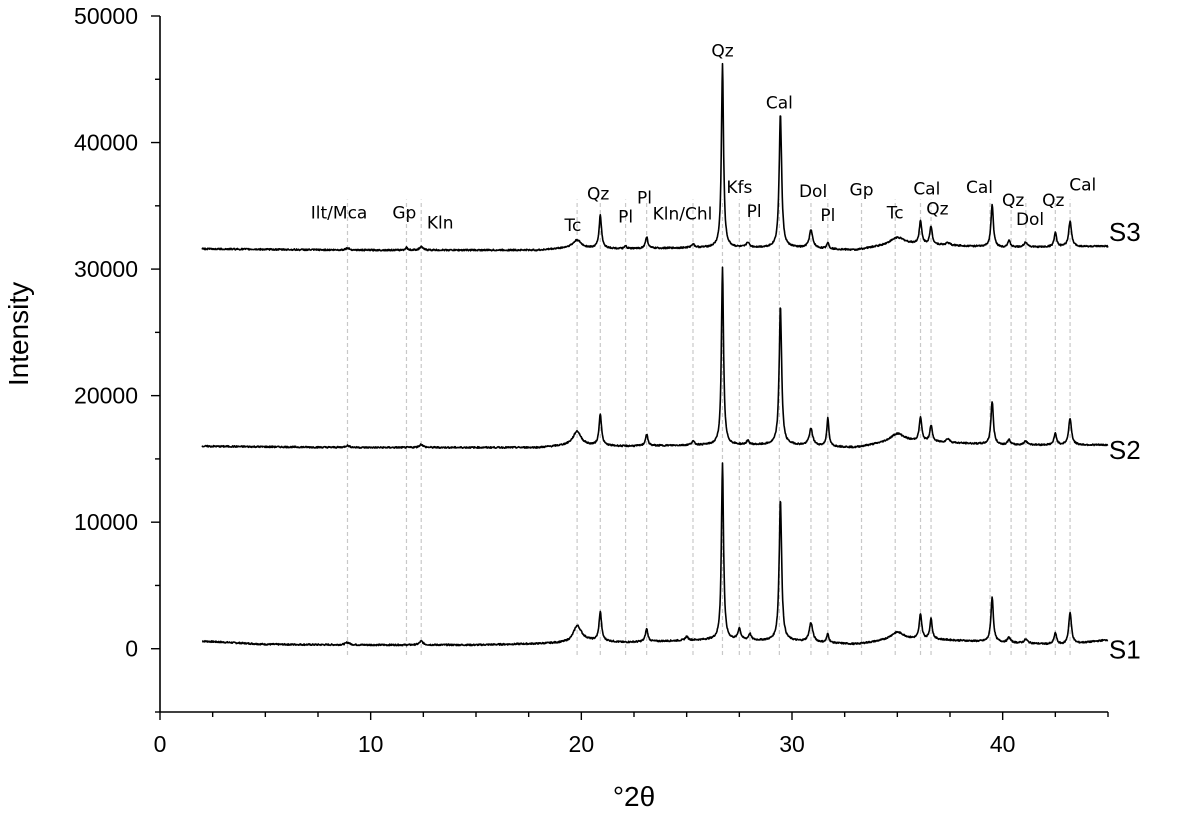  What do you see at coordinates (18, 334) in the screenshot?
I see `y-axis-title: Intensity` at bounding box center [18, 334].